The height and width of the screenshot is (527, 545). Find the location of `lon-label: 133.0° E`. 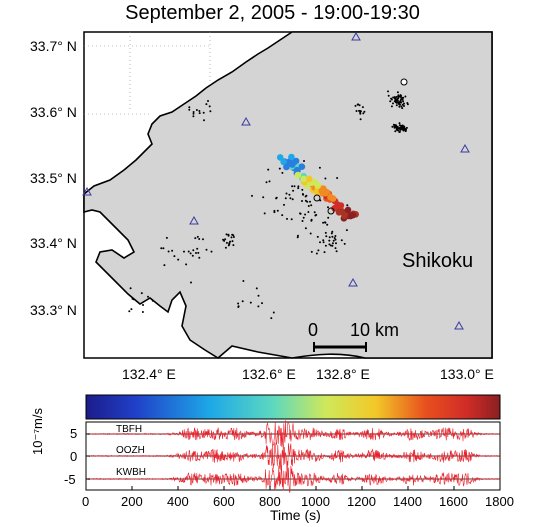

lon-label: 133.0° E is located at coordinates (467, 374).